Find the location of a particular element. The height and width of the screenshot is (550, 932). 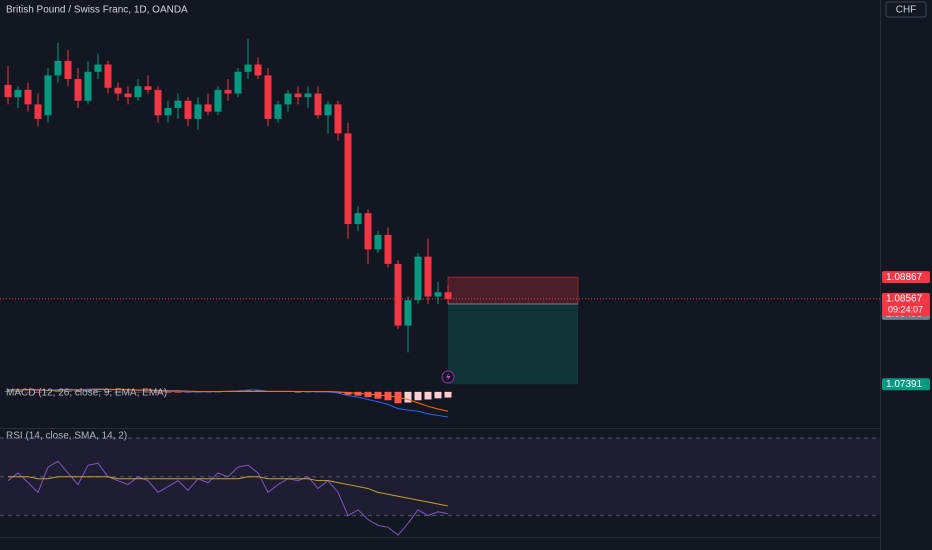

currency: CHF is located at coordinates (906, 10).